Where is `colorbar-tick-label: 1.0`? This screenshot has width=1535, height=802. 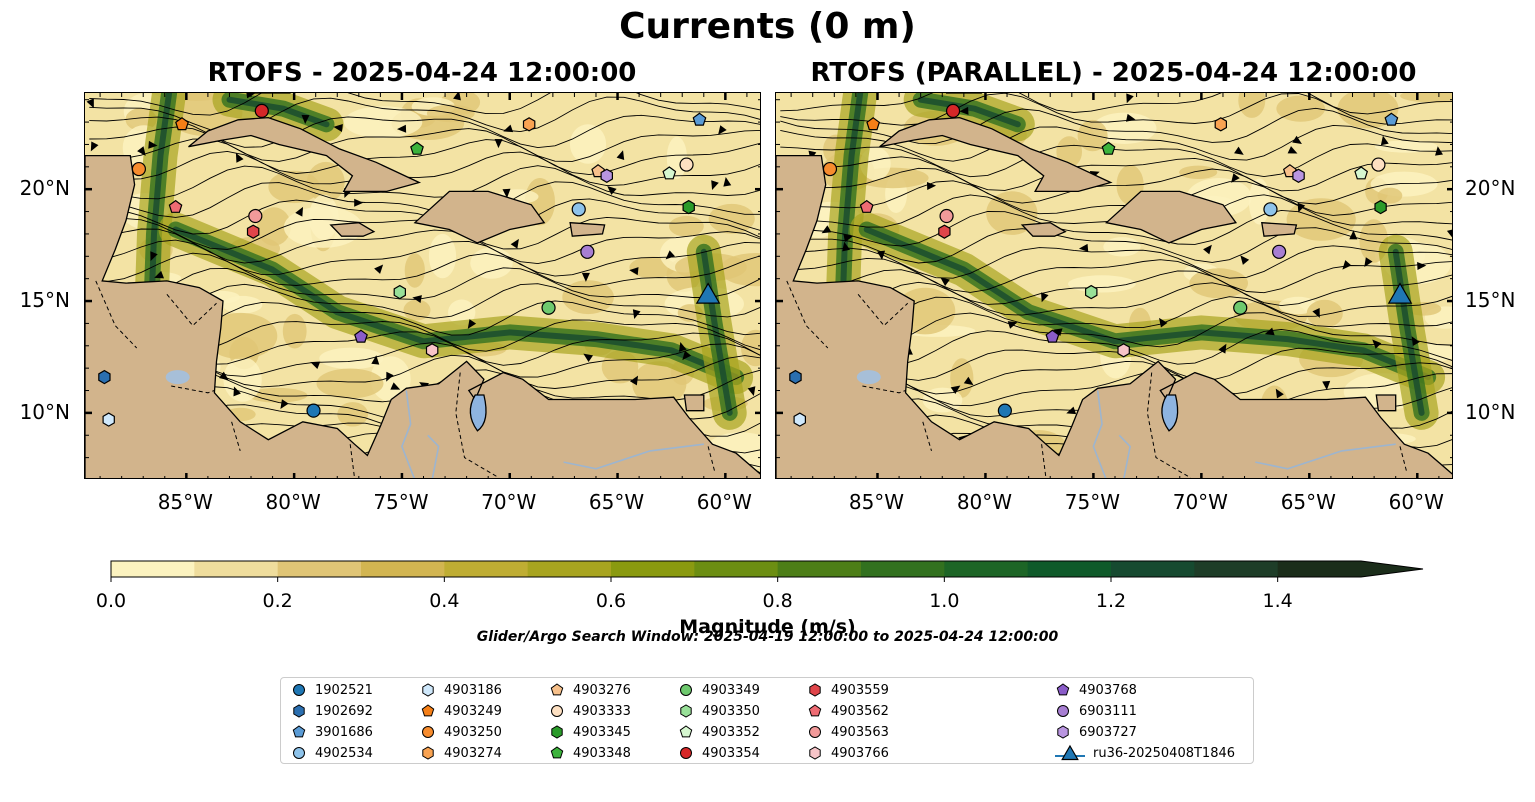
colorbar-tick-label: 1.0 is located at coordinates (944, 601).